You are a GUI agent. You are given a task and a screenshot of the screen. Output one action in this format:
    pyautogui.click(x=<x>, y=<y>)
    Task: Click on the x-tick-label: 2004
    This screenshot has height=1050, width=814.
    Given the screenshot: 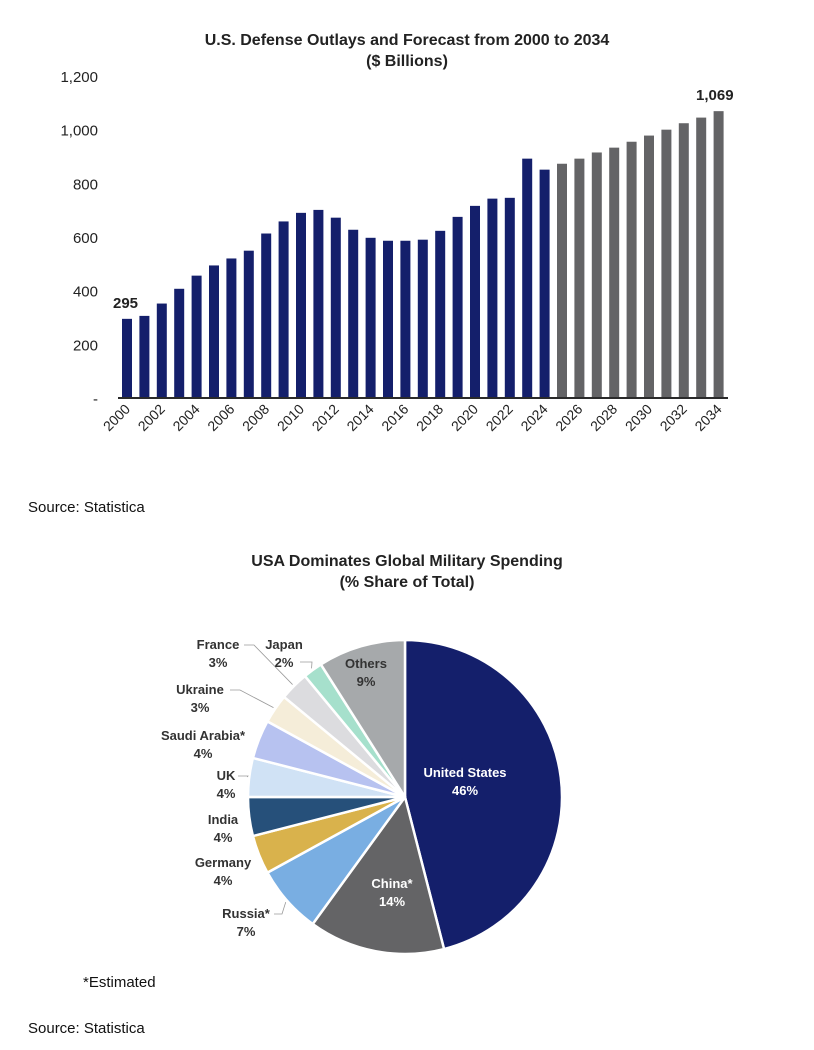 What is the action you would take?
    pyautogui.click(x=185, y=417)
    